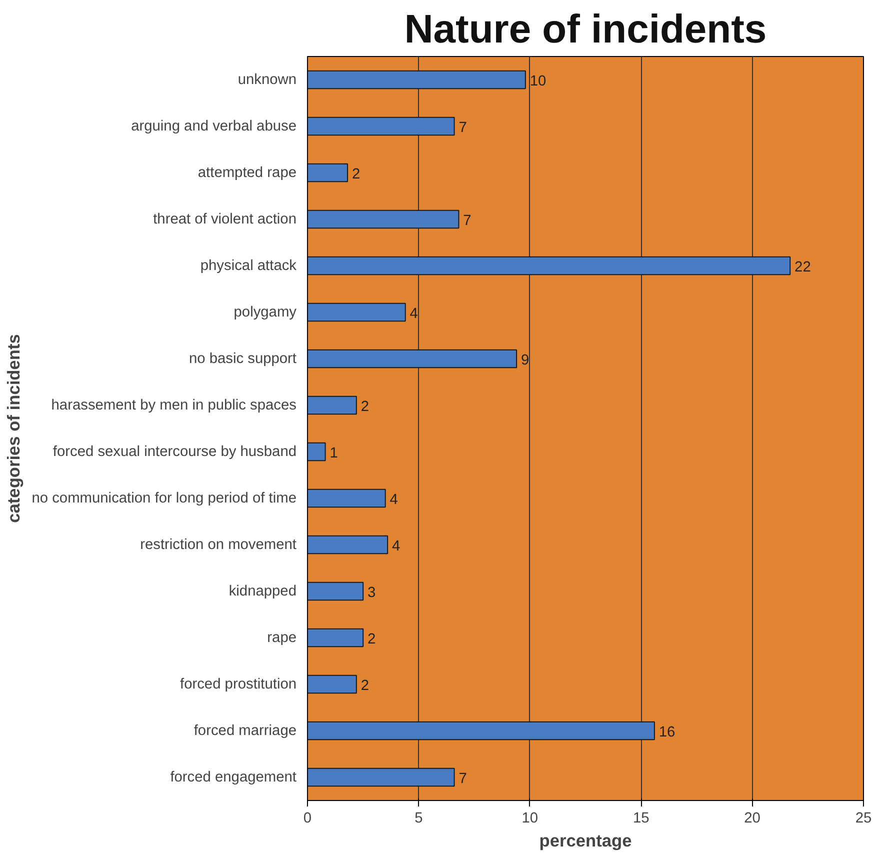 The height and width of the screenshot is (853, 883). I want to click on y-tick-label: harassement by men in public spaces, so click(174, 405).